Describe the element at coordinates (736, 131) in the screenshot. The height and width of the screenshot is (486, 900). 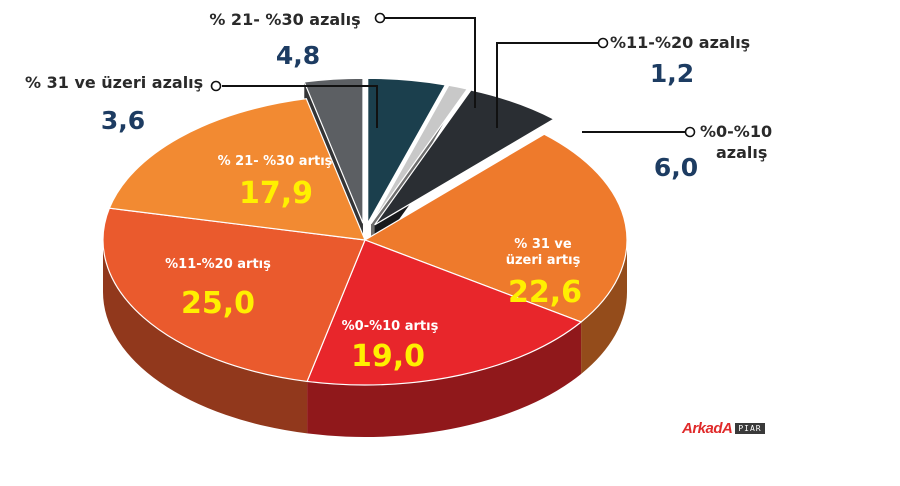
I see `callout-label-s2-line1: %0-%10` at that location.